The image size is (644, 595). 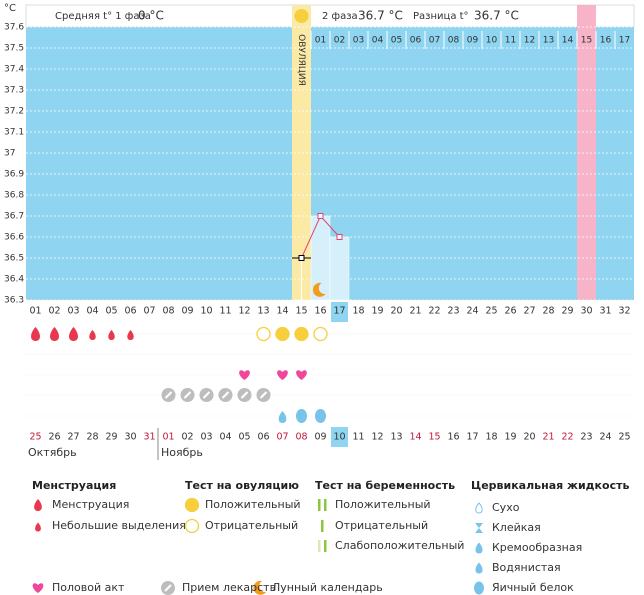 What do you see at coordinates (111, 311) in the screenshot?
I see `x-tick-label: 05` at bounding box center [111, 311].